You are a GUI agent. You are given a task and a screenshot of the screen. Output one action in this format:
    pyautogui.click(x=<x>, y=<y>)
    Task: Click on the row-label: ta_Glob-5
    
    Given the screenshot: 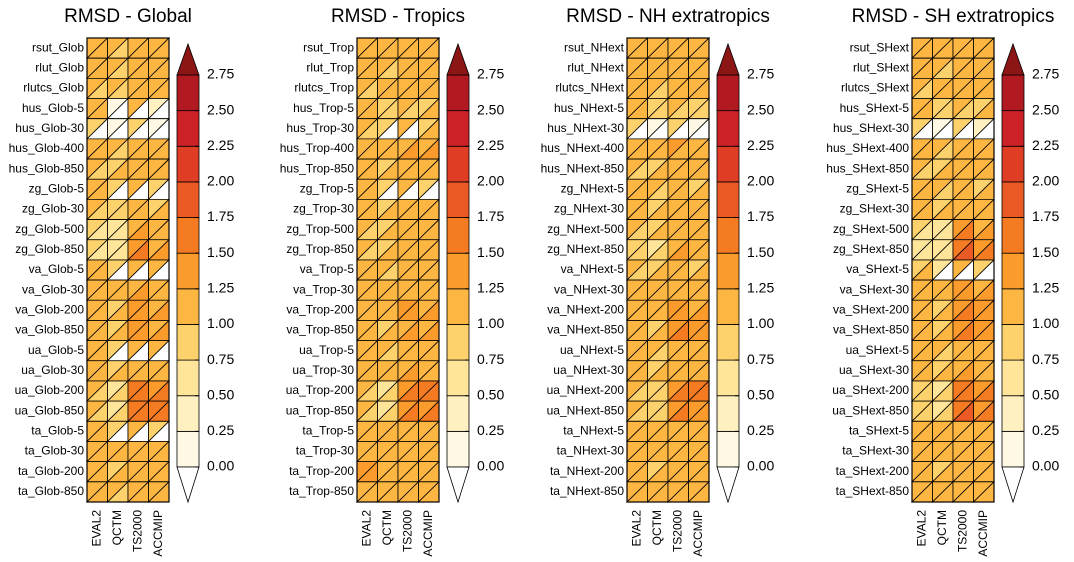 What is the action you would take?
    pyautogui.click(x=57, y=431)
    